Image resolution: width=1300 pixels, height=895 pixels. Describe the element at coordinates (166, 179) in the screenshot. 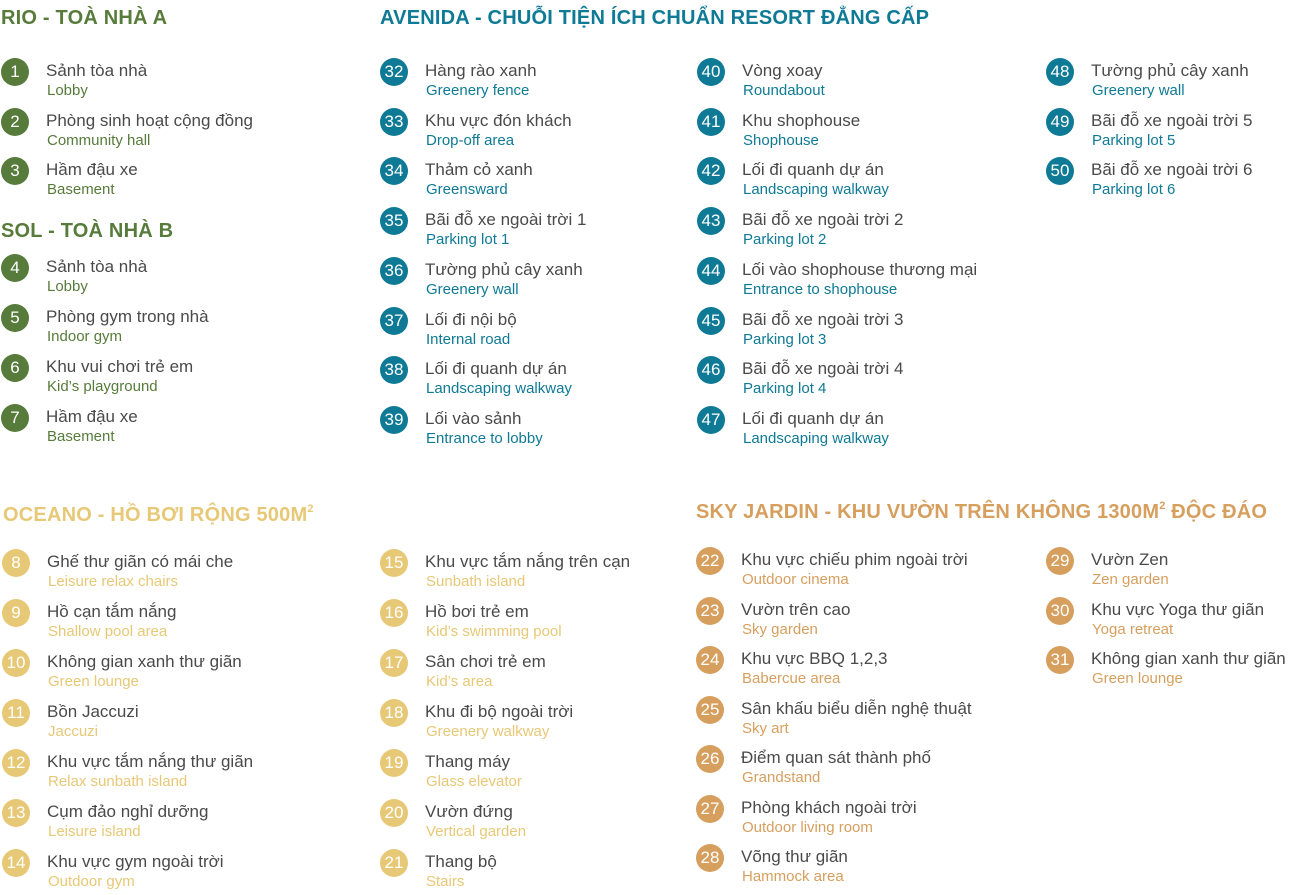

I see `list-item: 3 Hầm đậu xe Basement` at that location.